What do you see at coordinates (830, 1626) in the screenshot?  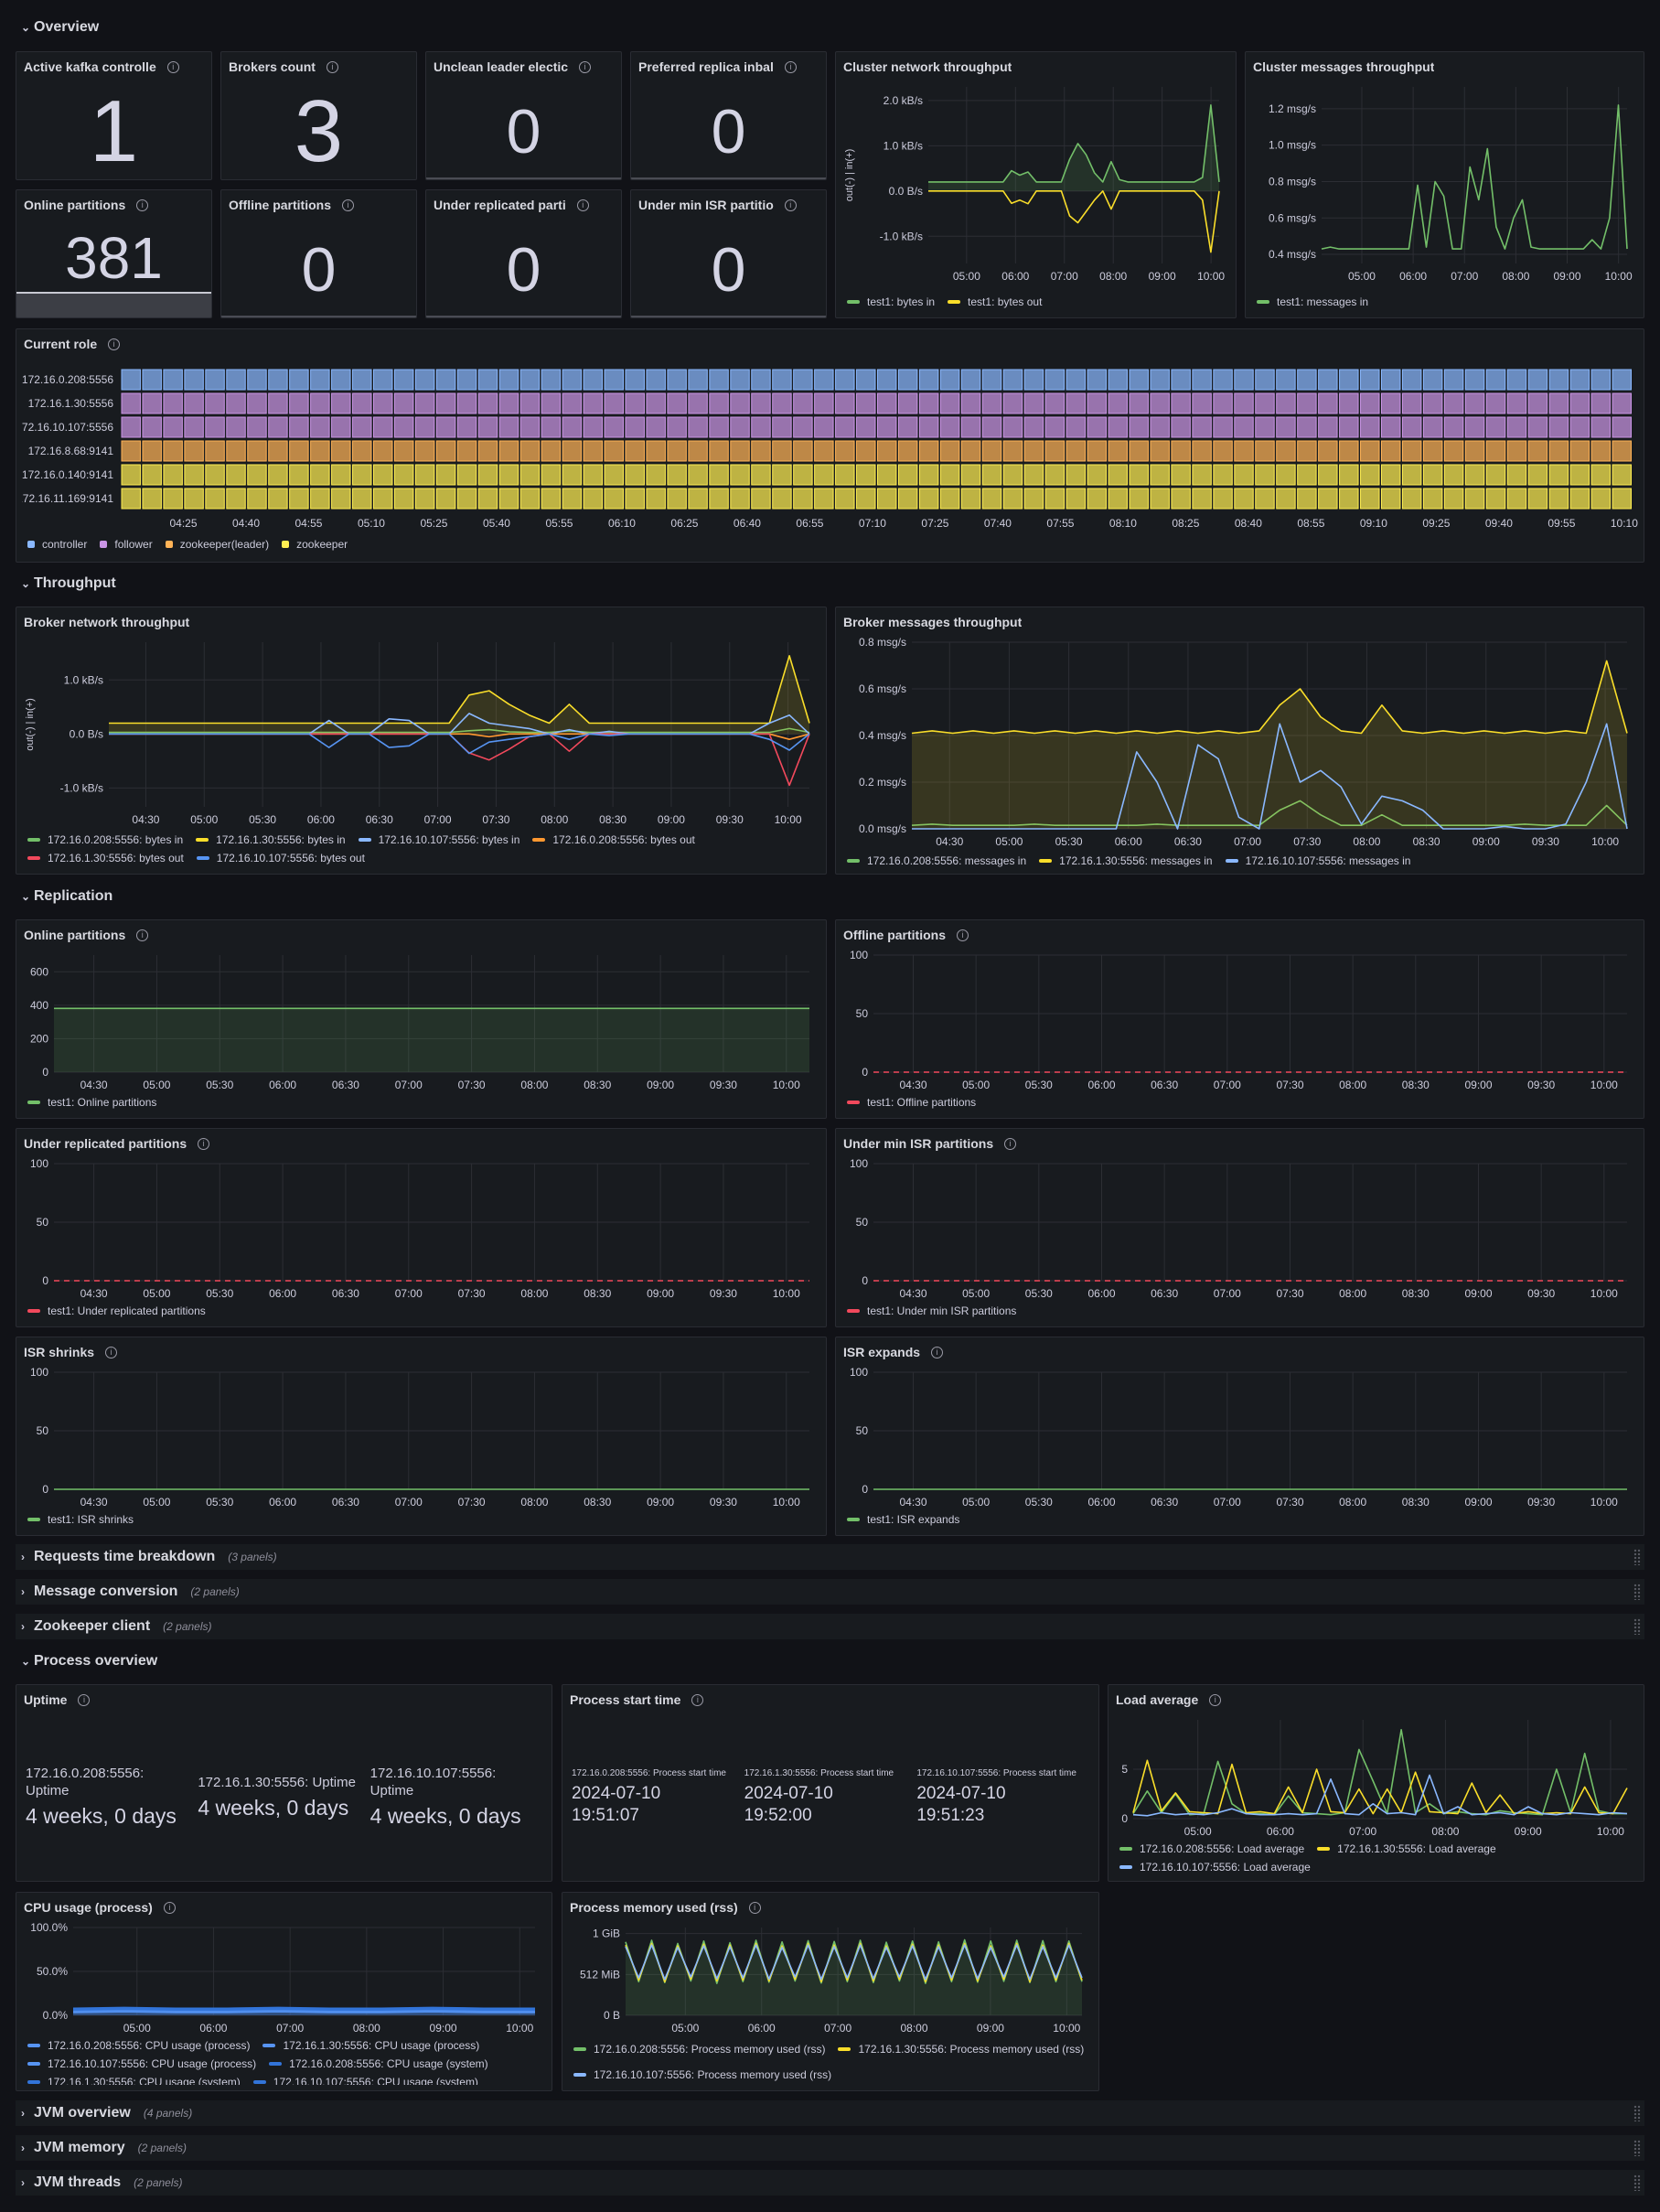 I see `row-zookeeper-client: › Zookeeper client (2 panels)` at bounding box center [830, 1626].